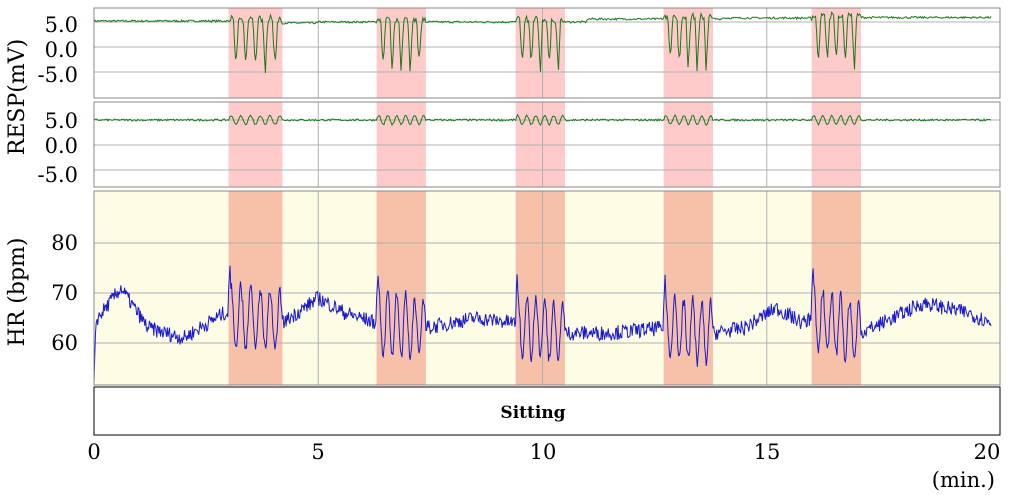  What do you see at coordinates (17, 292) in the screenshot?
I see `hr-ylabel: HR (bpm)` at bounding box center [17, 292].